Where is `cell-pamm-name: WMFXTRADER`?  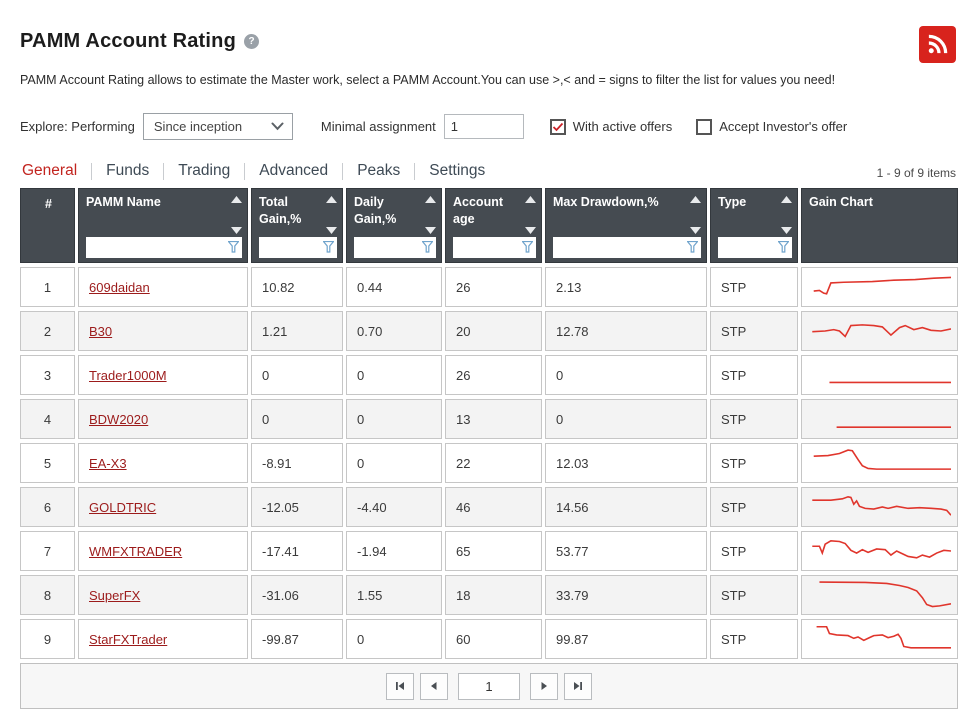
cell-pamm-name: WMFXTRADER is located at coordinates (163, 551).